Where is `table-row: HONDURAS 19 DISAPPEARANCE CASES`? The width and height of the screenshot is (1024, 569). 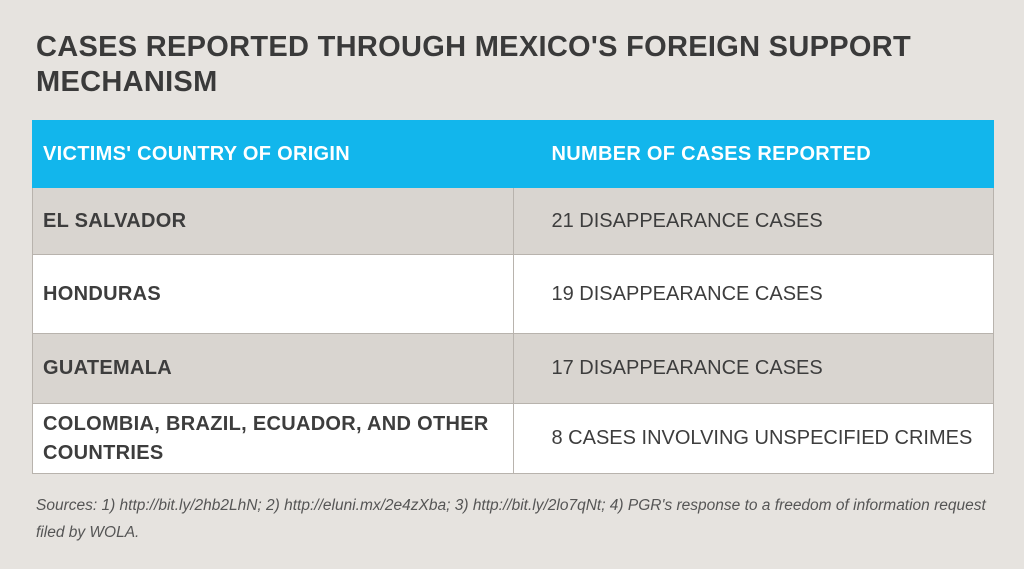 table-row: HONDURAS 19 DISAPPEARANCE CASES is located at coordinates (513, 294).